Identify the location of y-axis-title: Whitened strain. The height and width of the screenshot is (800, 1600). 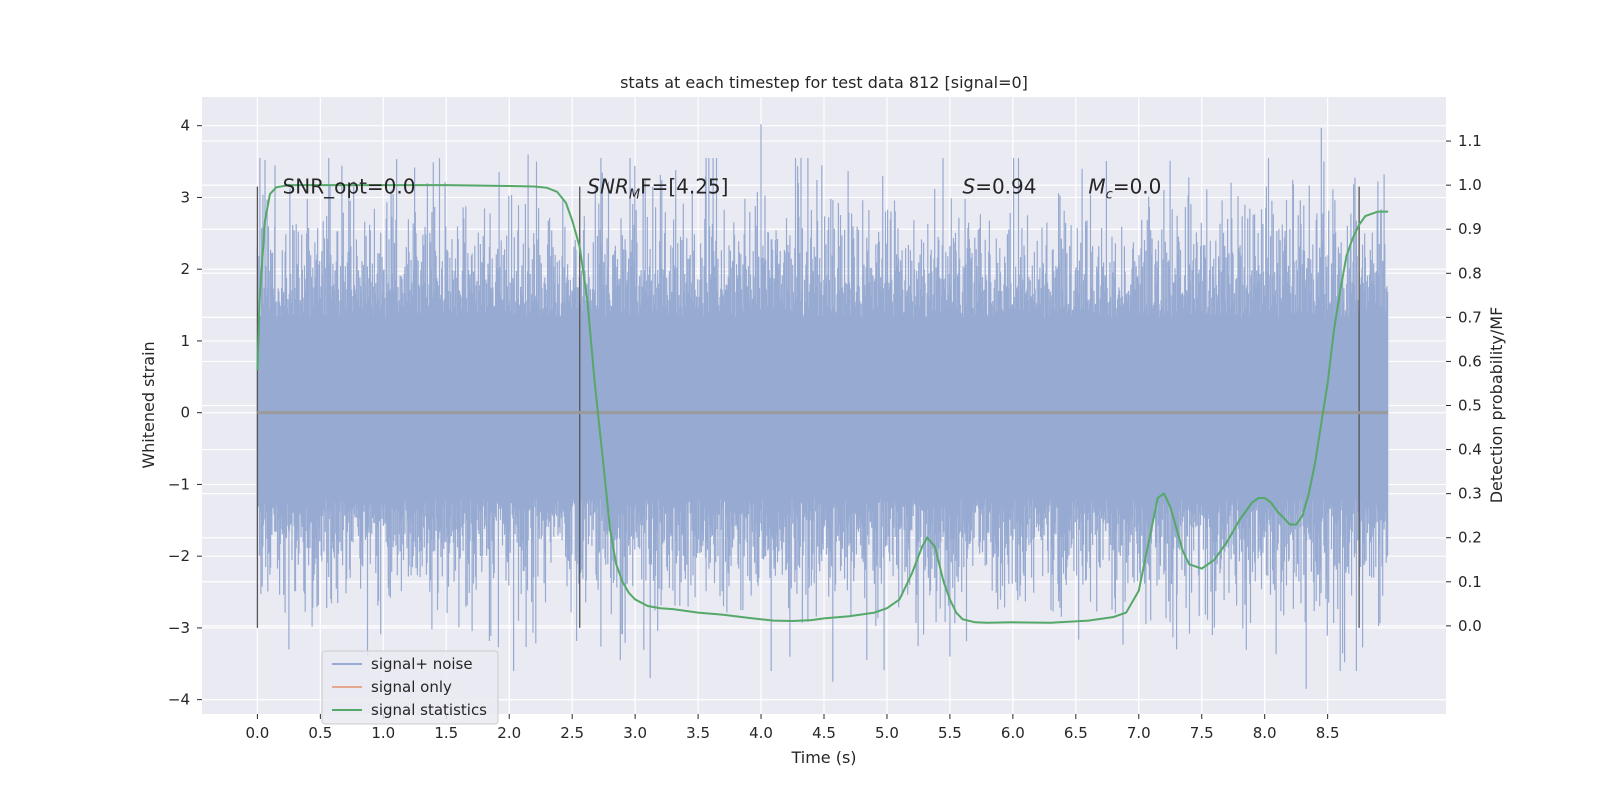
(148, 404).